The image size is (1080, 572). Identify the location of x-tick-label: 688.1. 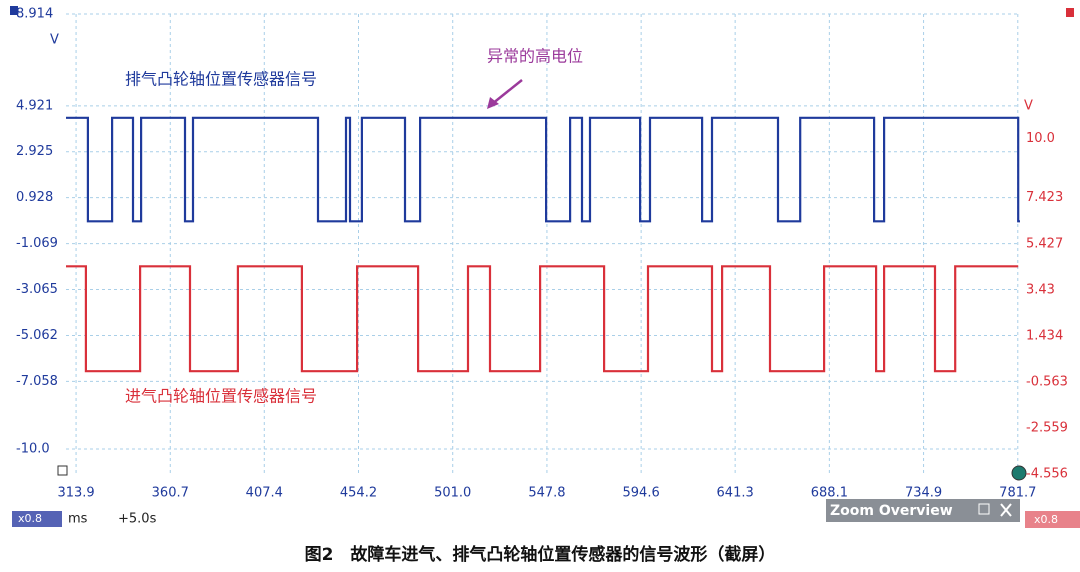
(829, 493).